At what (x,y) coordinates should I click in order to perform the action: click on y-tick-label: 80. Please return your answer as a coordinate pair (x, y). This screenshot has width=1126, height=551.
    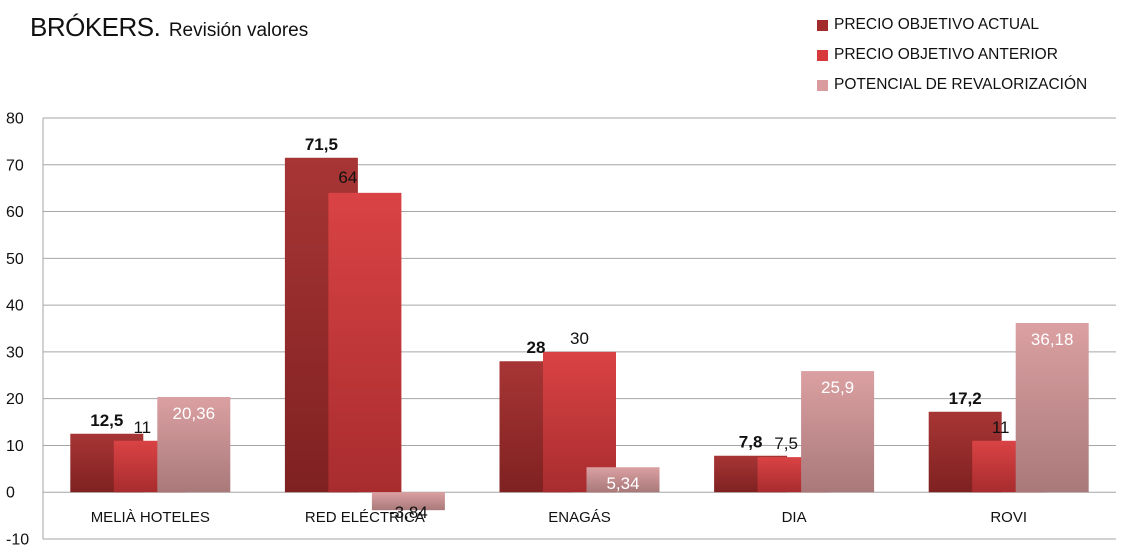
    Looking at the image, I should click on (15, 119).